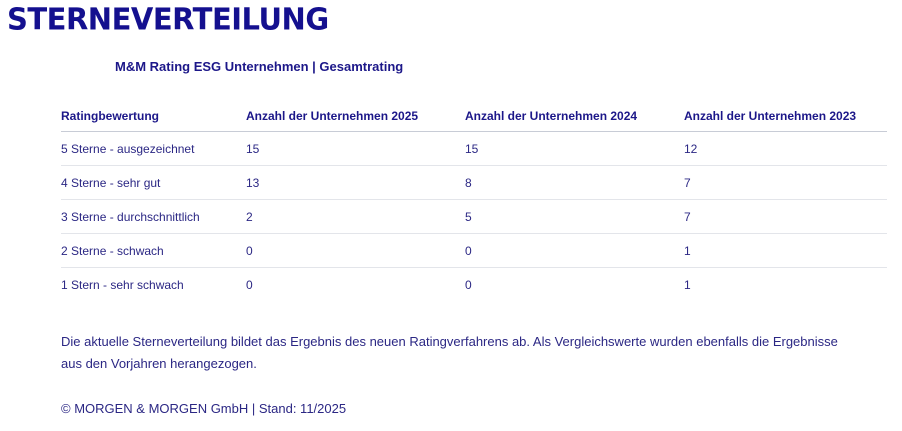 The height and width of the screenshot is (431, 902). I want to click on page-title: STERNEVERTEILUNG, so click(168, 19).